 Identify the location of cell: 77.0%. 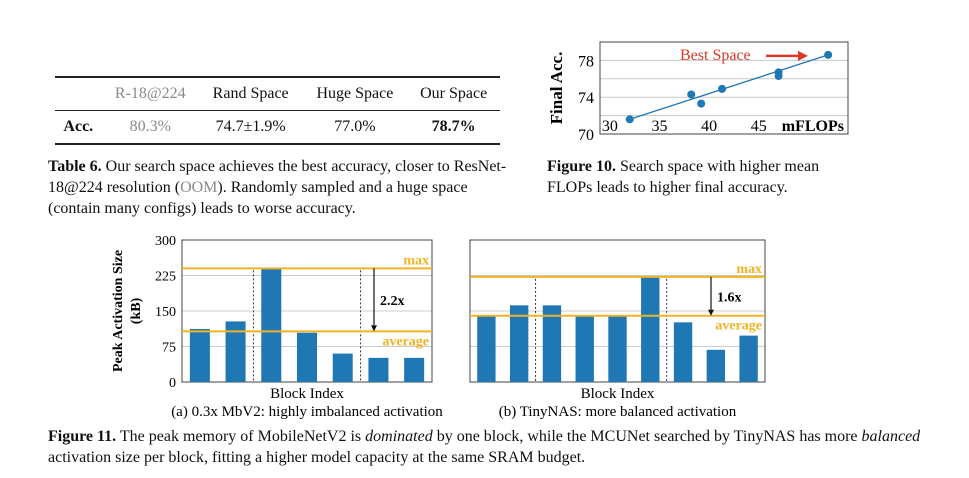
(355, 126).